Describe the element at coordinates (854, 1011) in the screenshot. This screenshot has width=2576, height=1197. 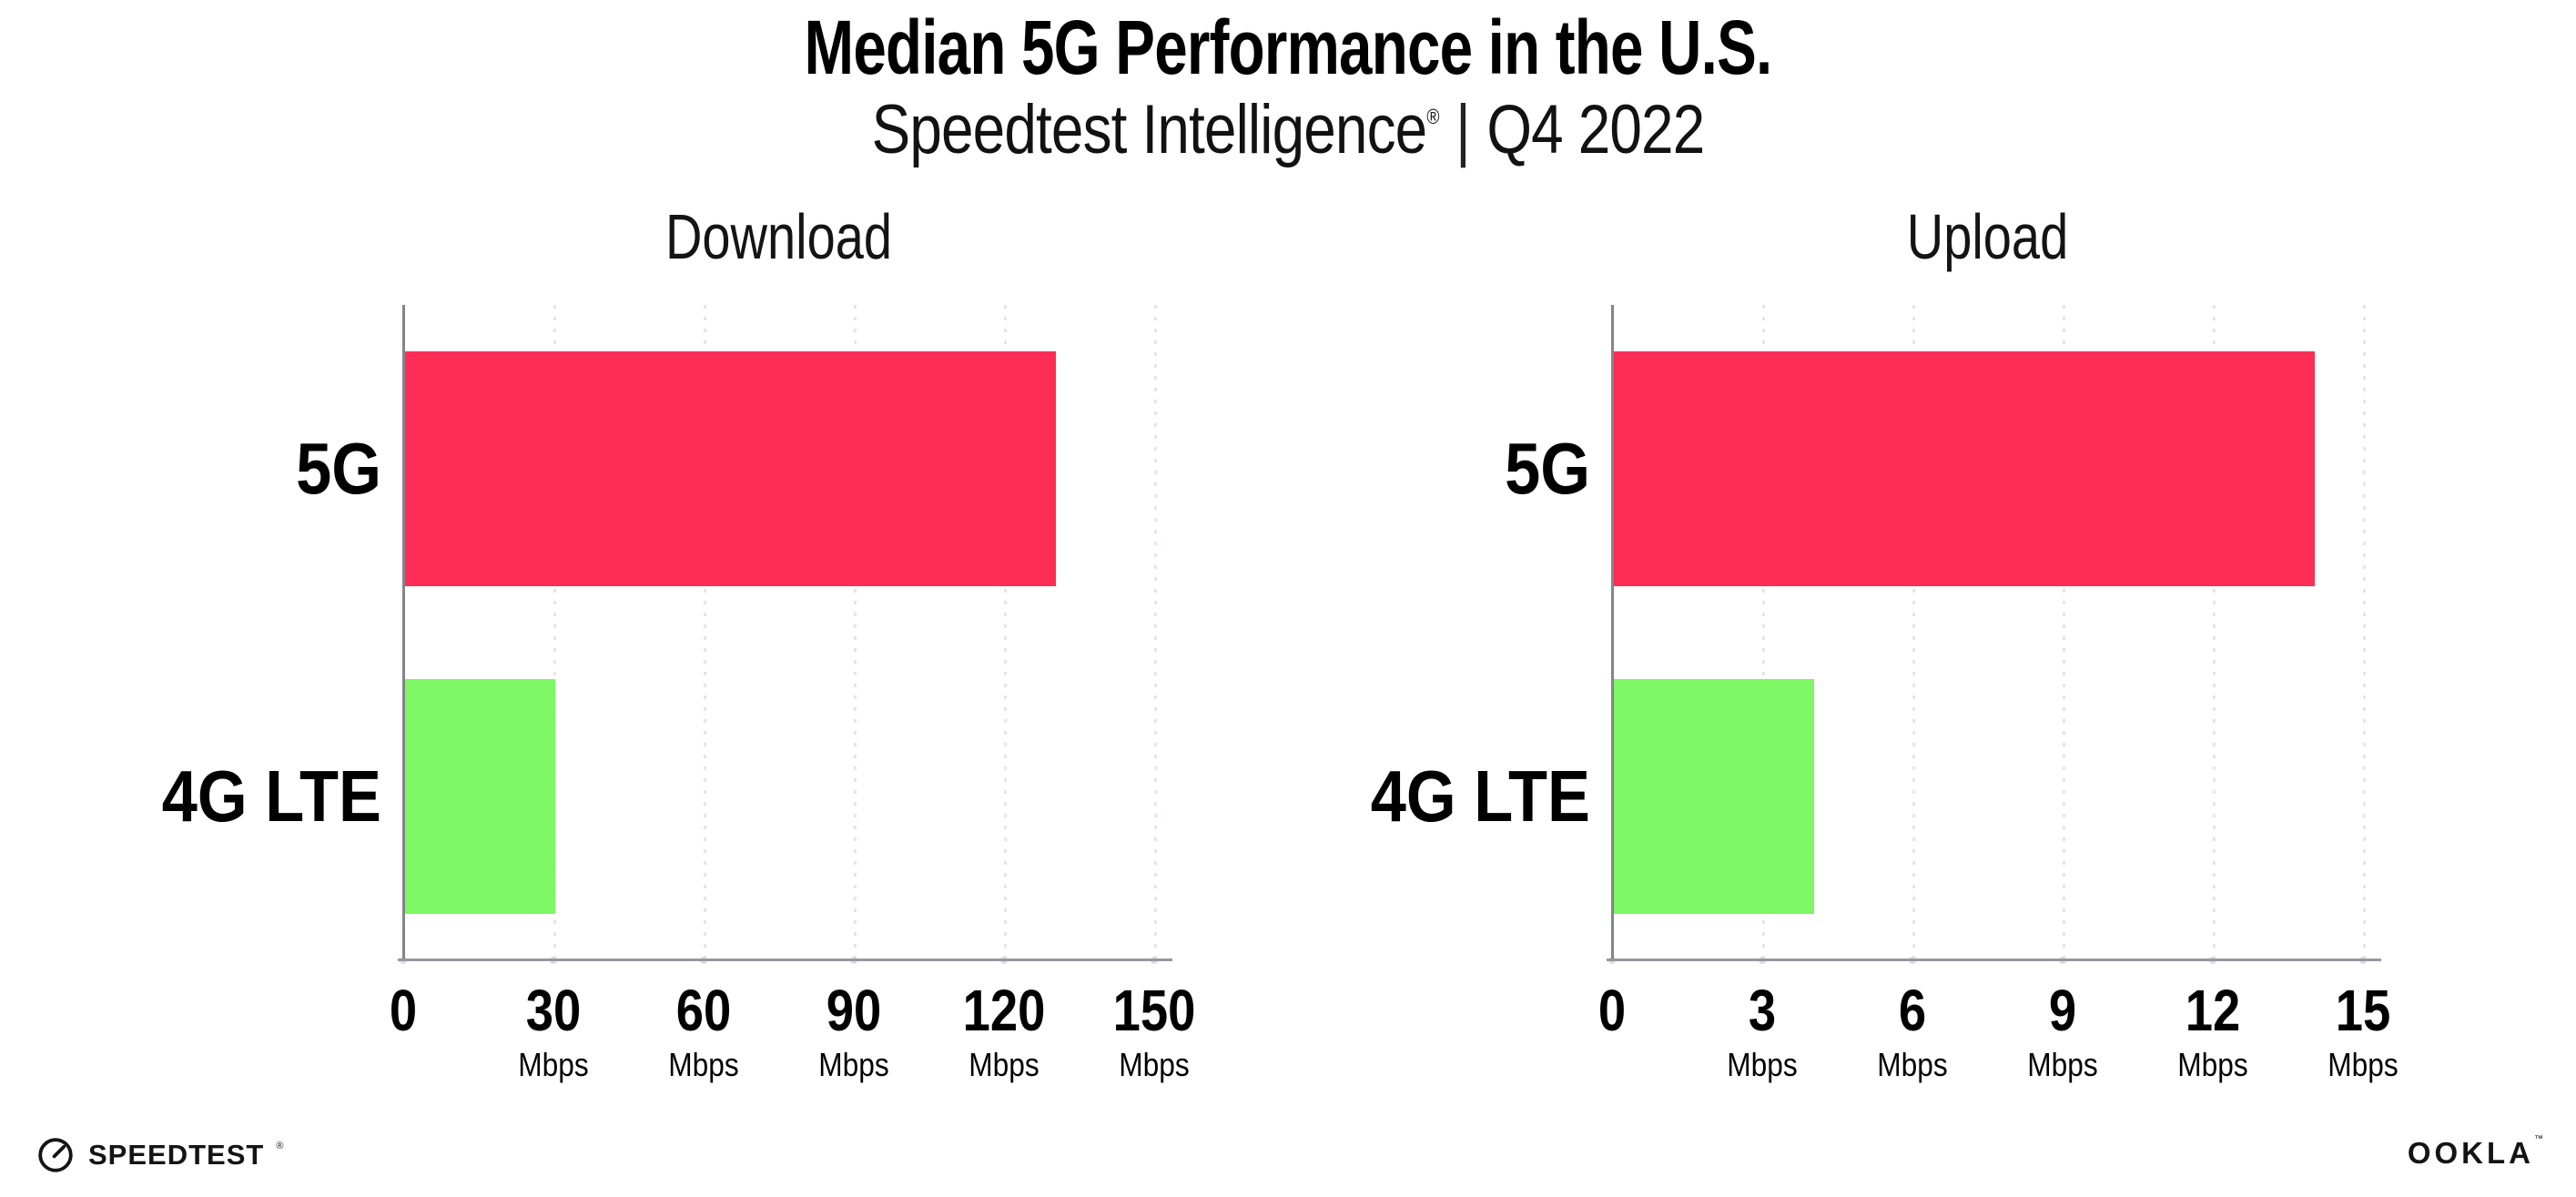
I see `x-tick-value: 90` at that location.